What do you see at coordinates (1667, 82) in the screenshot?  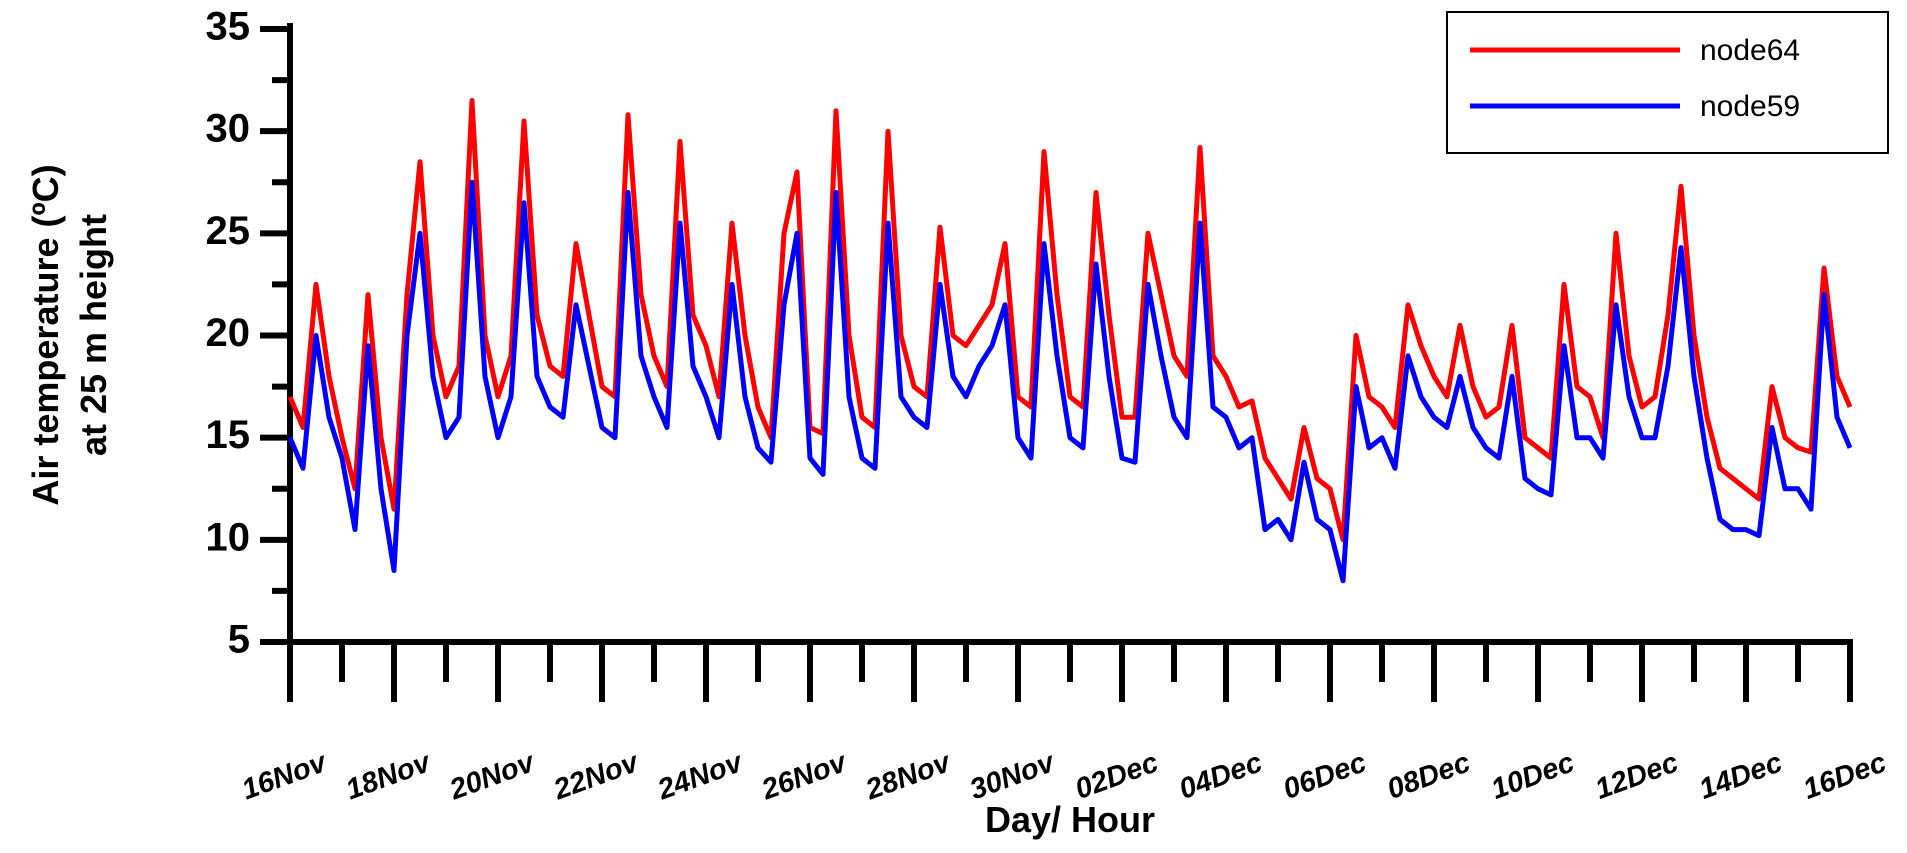 I see `legend-box` at bounding box center [1667, 82].